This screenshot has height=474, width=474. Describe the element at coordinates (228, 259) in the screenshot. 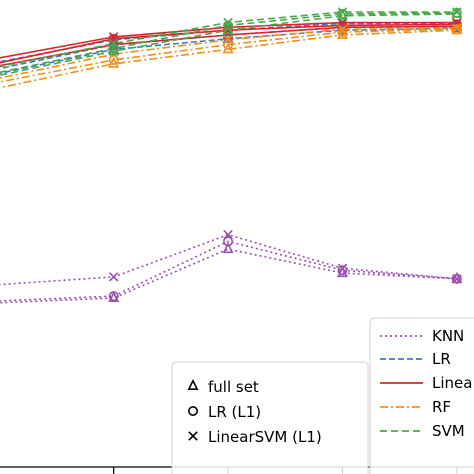

I see `series-line-knn-x` at that location.